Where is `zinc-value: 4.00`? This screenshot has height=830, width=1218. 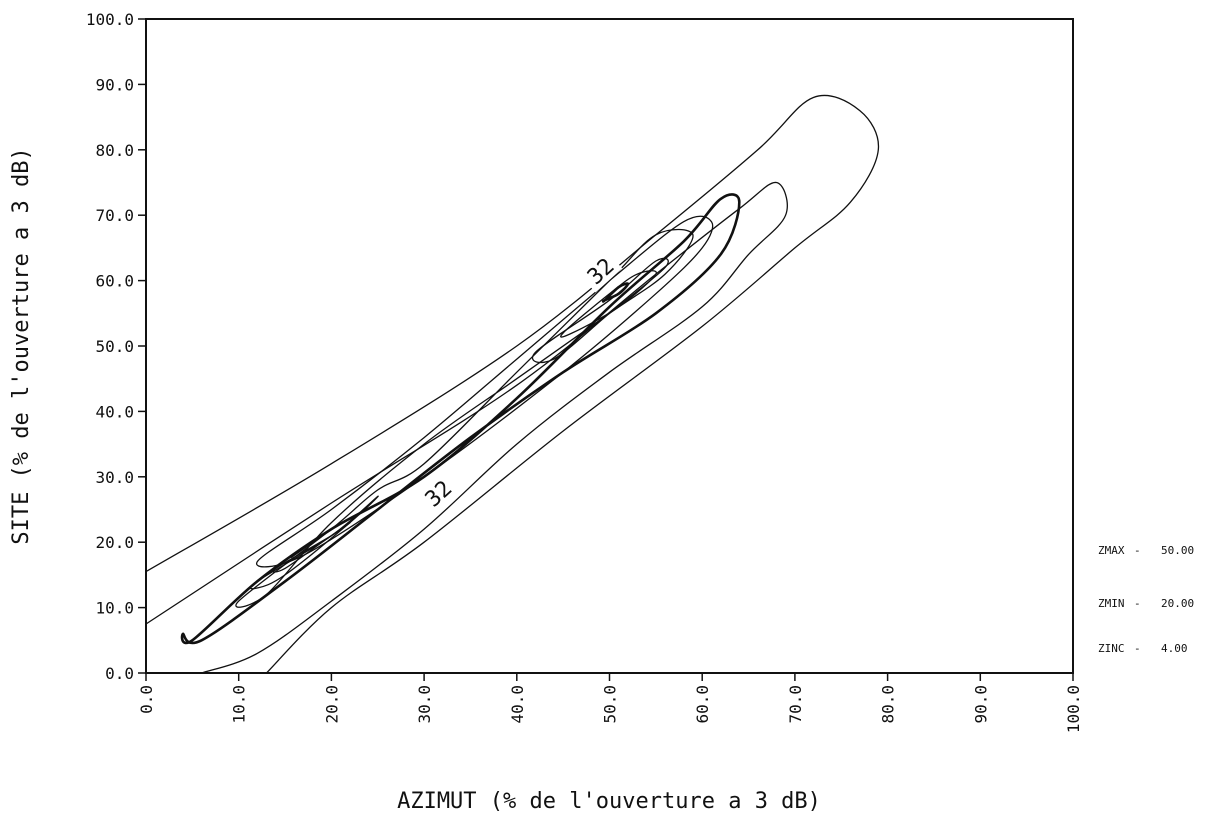
zinc-value: 4.00 is located at coordinates (1174, 648).